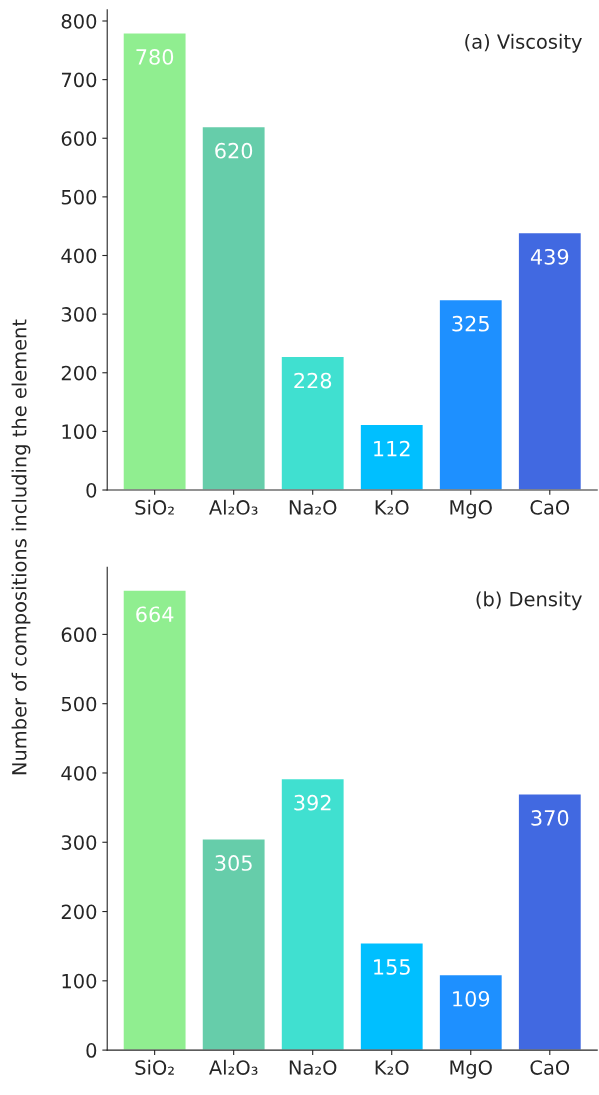 This screenshot has width=599, height=1095. Describe the element at coordinates (233, 863) in the screenshot. I see `data-label: 305` at that location.